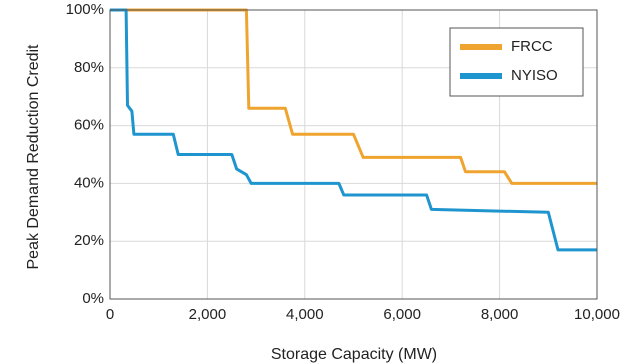 This screenshot has width=631, height=364. I want to click on x-tick-label: 6,000, so click(402, 314).